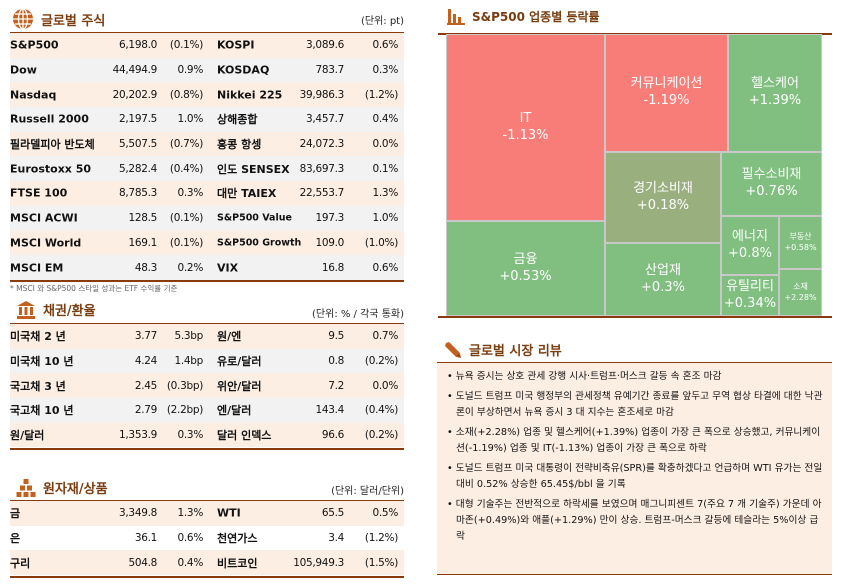 The height and width of the screenshot is (585, 841). I want to click on item-change: (0.8%), so click(186, 94).